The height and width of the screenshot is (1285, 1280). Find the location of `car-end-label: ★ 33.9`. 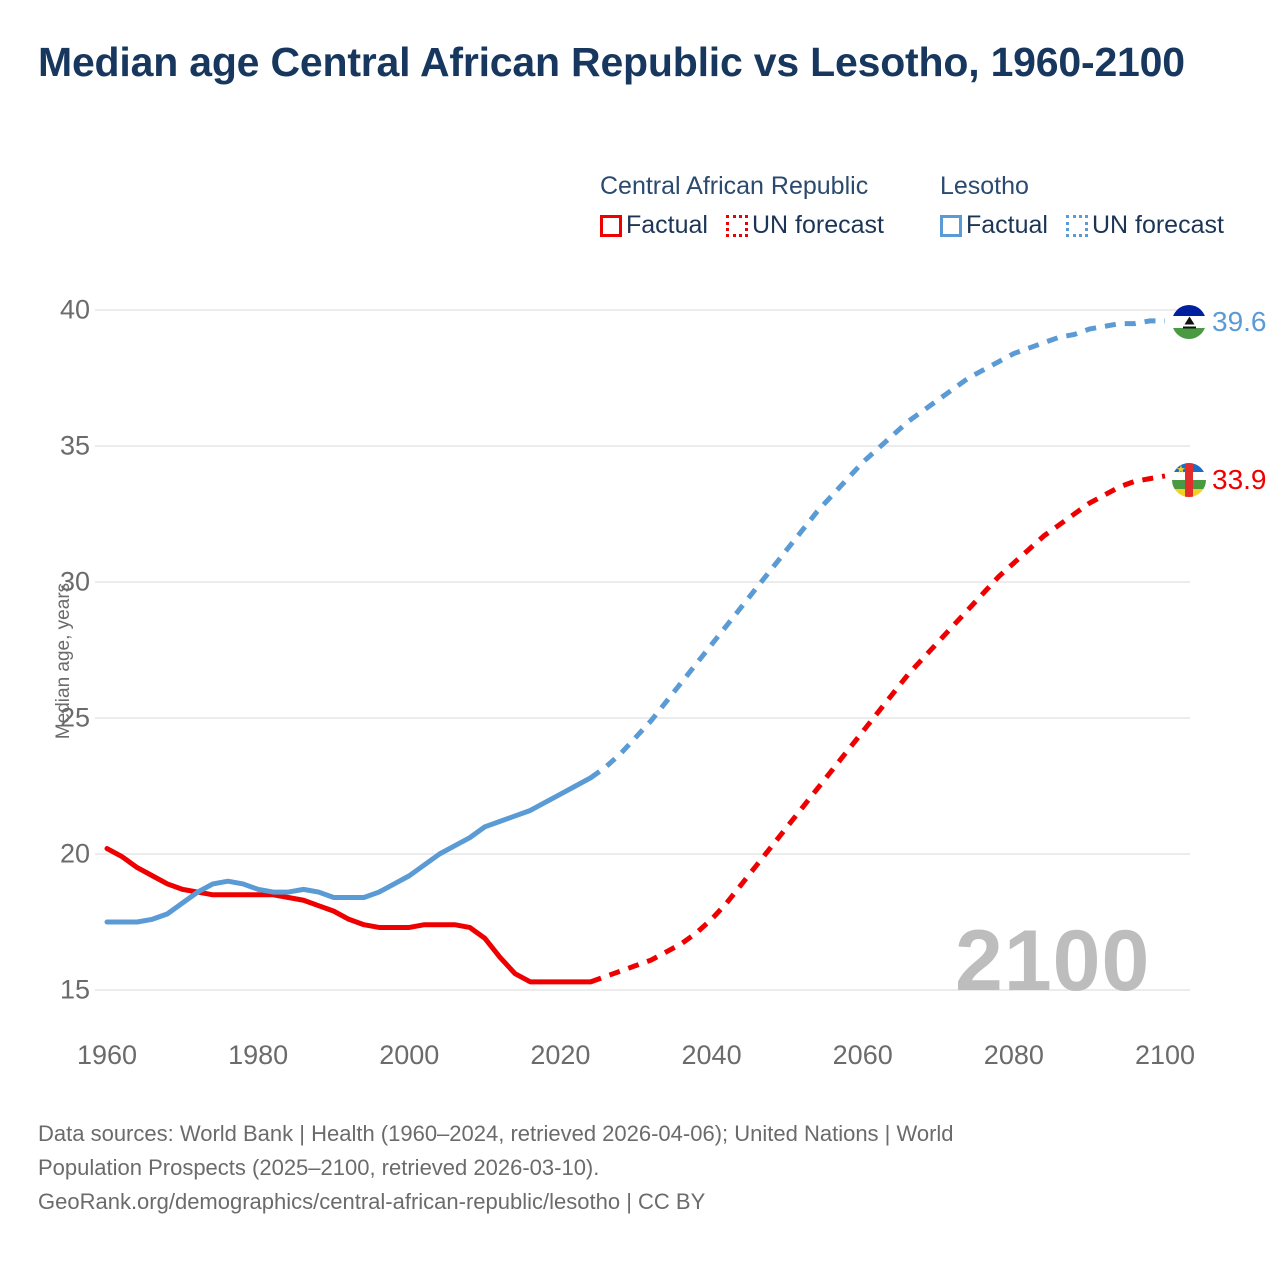

car-end-label: ★ 33.9 is located at coordinates (1219, 480).